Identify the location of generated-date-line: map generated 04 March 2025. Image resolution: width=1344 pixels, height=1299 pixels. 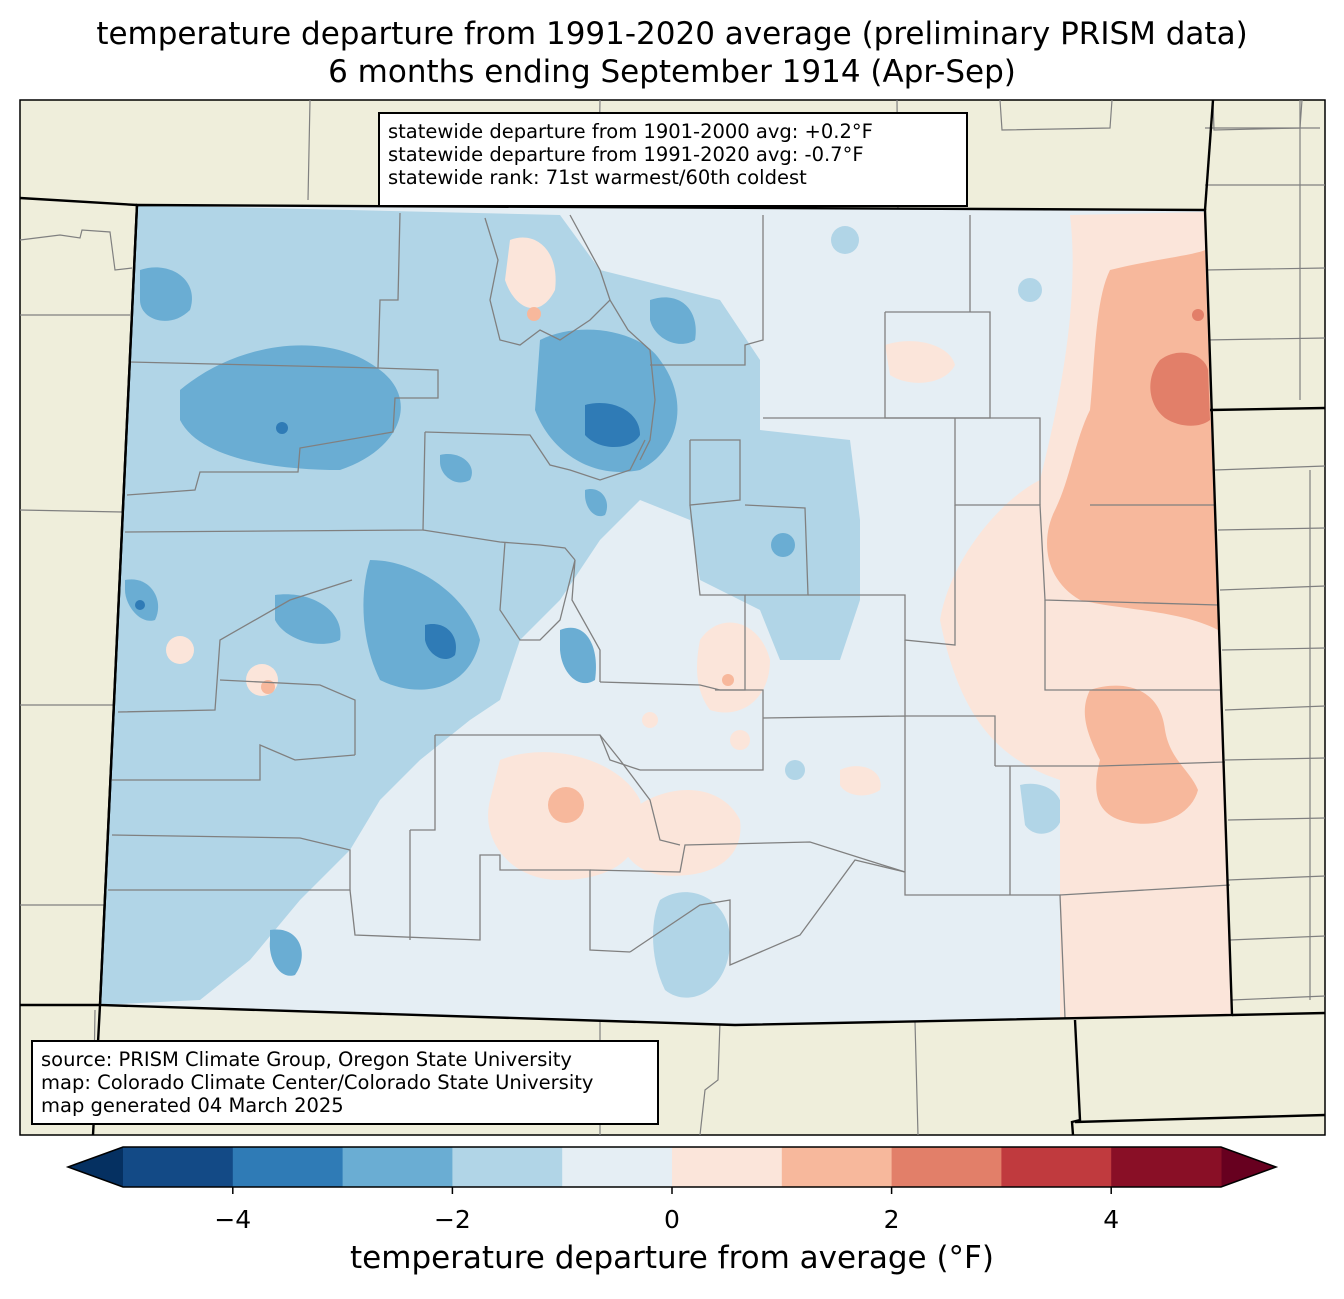
(192, 1105).